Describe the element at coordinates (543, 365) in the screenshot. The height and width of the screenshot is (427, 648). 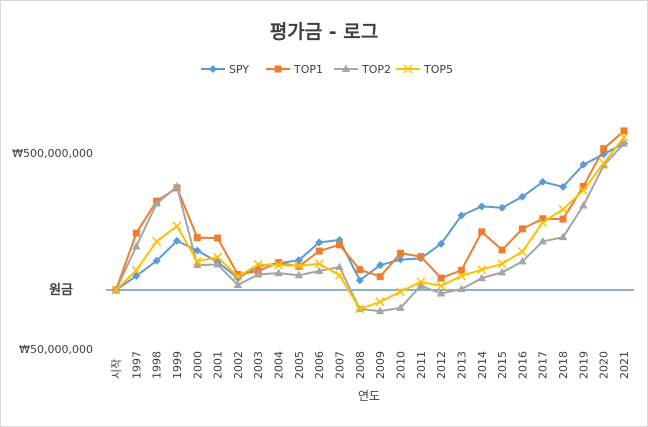
I see `x-tick-label: 2017` at that location.